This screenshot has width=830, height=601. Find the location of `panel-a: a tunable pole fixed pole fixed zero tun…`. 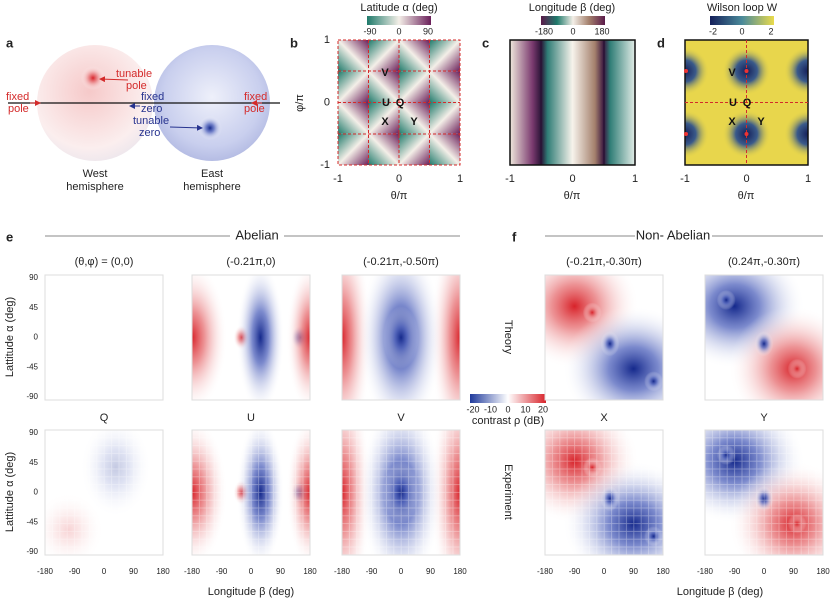

panel-a: a tunable pole fixed pole fixed zero tun… is located at coordinates (143, 114).